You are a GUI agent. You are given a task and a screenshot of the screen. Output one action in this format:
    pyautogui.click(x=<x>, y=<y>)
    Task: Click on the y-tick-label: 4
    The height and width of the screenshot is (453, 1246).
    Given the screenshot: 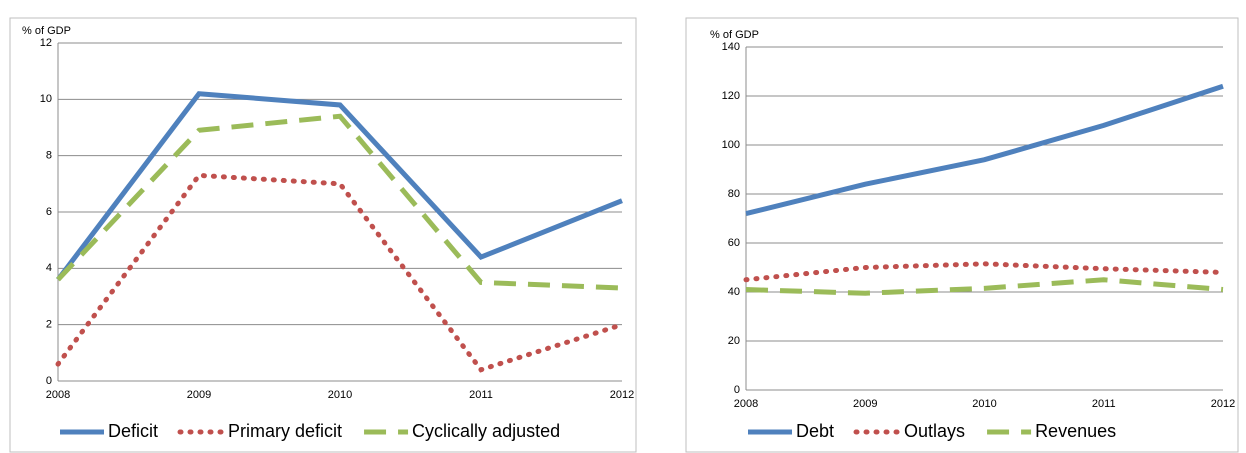 What is the action you would take?
    pyautogui.click(x=49, y=268)
    